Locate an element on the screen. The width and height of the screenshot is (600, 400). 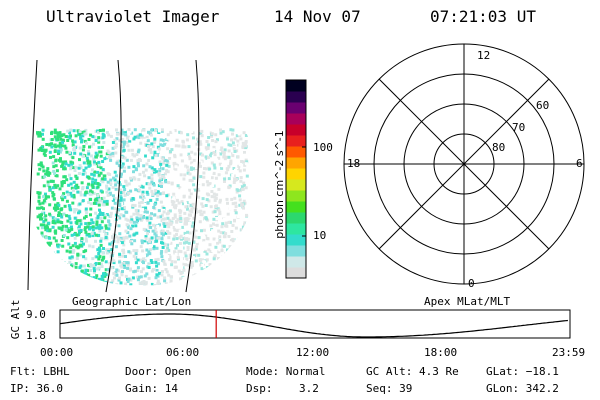
timeline-frame is located at coordinates (315, 324).